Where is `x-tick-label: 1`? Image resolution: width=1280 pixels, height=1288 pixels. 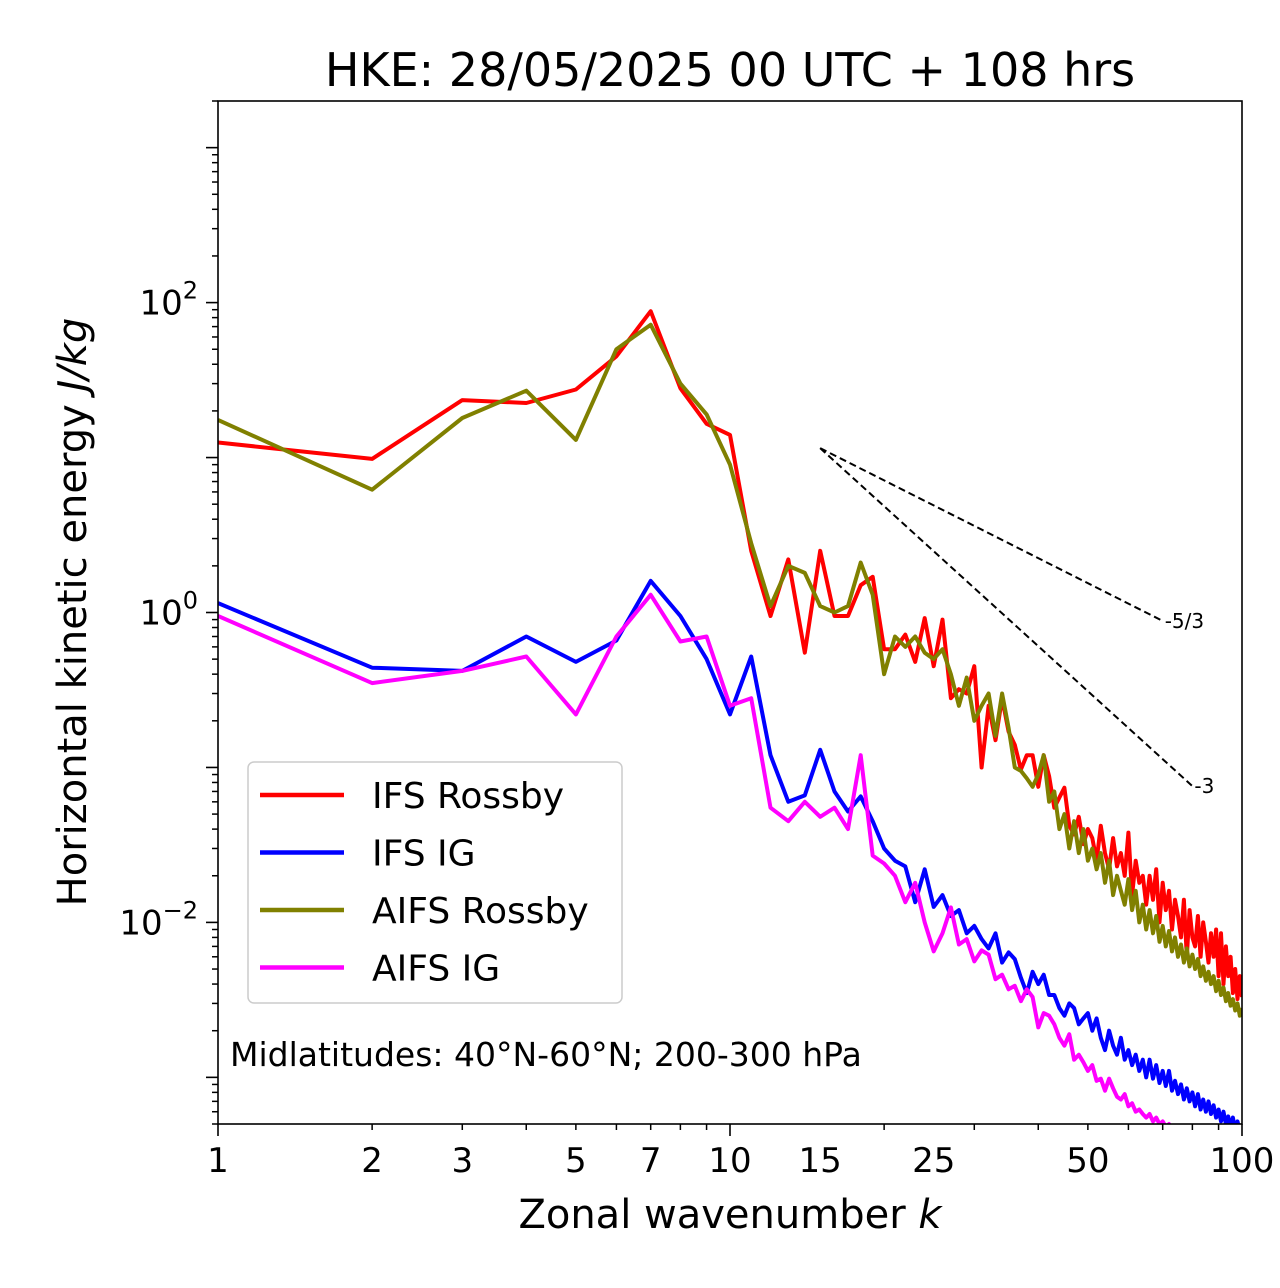 x-tick-label: 1 is located at coordinates (218, 1161).